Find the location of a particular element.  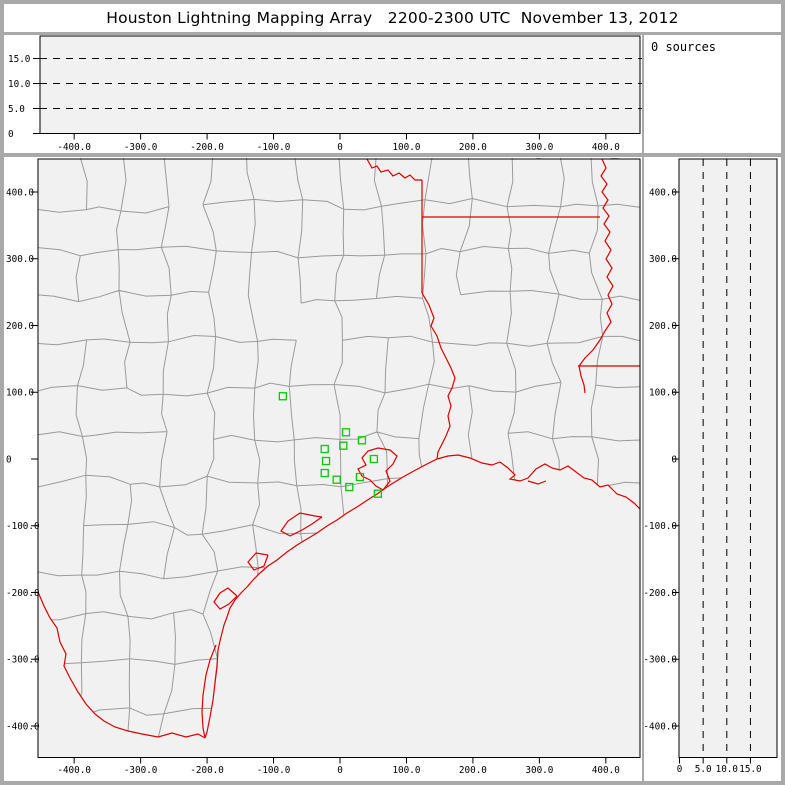

sources-count-panel: 0 sources is located at coordinates (712, 94).